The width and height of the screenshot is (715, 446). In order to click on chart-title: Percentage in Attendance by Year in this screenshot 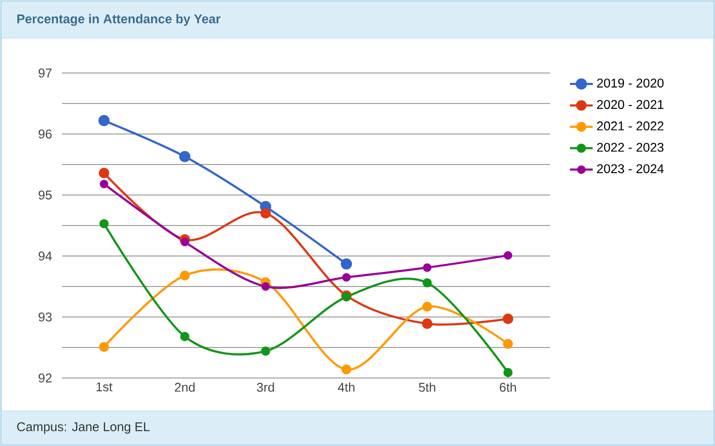, I will do `click(118, 20)`.